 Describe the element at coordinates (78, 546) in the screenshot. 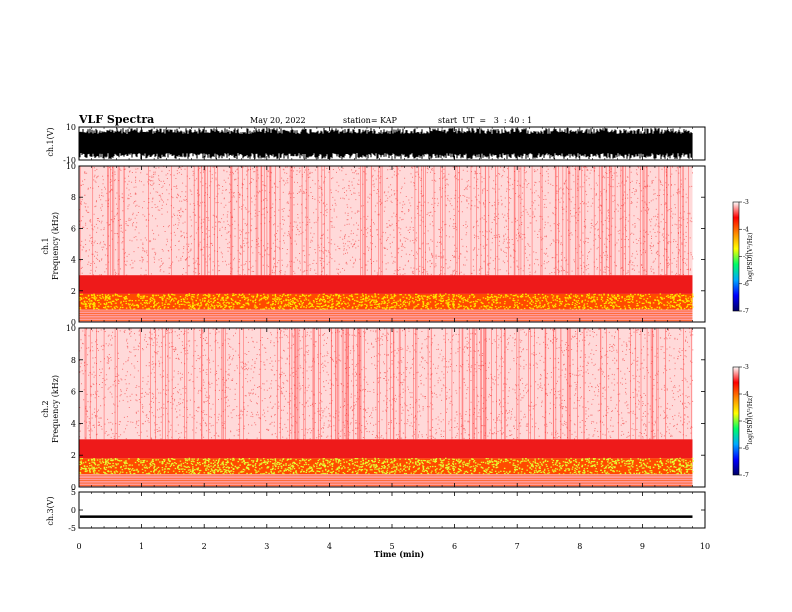

I see `x-tick-label: 0` at that location.